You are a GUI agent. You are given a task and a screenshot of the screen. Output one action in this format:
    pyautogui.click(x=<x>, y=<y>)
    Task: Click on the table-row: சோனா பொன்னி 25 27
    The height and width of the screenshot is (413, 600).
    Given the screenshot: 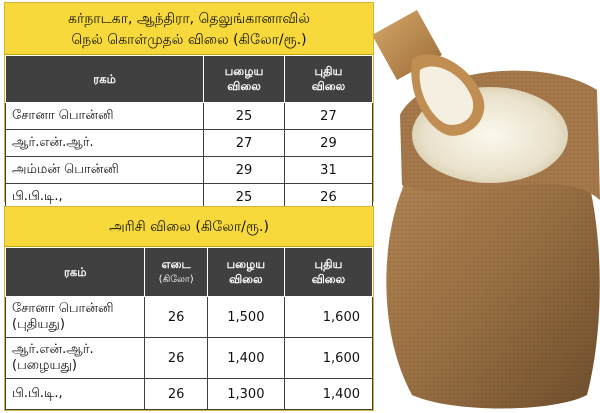 What is the action you would take?
    pyautogui.click(x=189, y=116)
    